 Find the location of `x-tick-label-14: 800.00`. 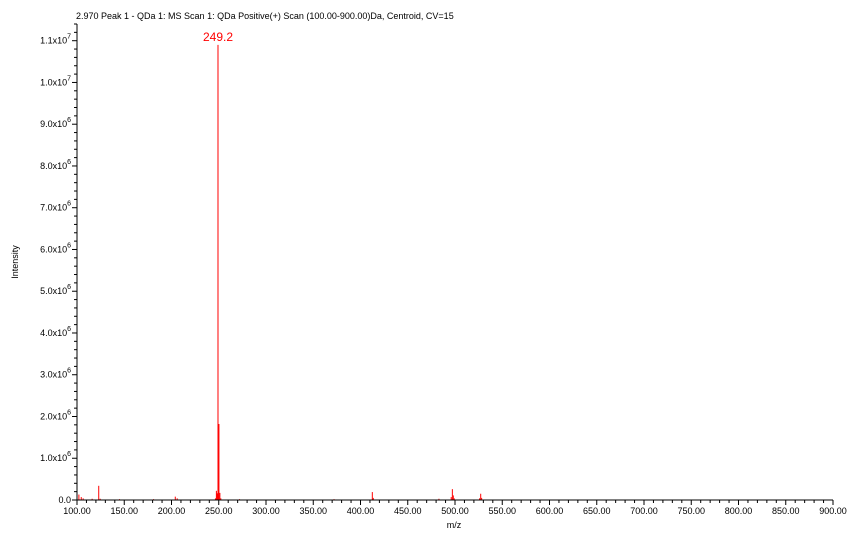

x-tick-label-14: 800.00 is located at coordinates (739, 511).